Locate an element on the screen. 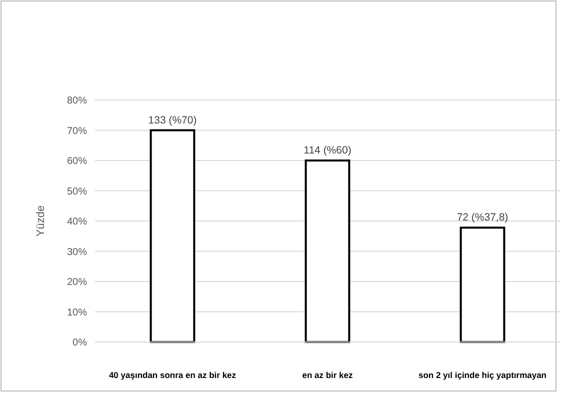 Image resolution: width=565 pixels, height=400 pixels. y-tick-label: 10% is located at coordinates (77, 312).